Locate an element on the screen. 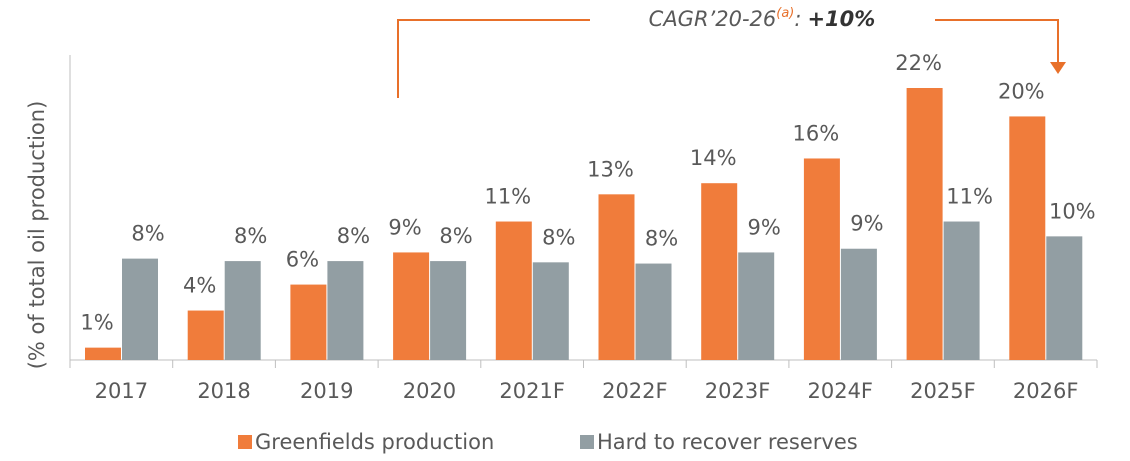  x-tick-label: 2021F is located at coordinates (532, 391).